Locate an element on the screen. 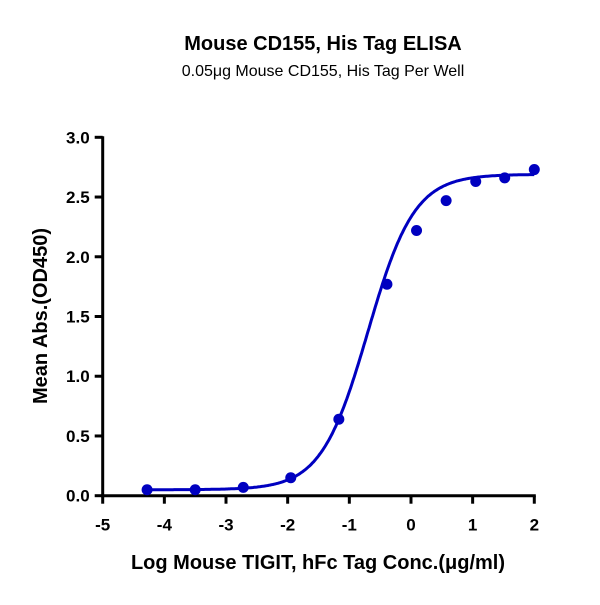 Image resolution: width=600 pixels, height=605 pixels. x-tick-label: -2 is located at coordinates (287, 525).